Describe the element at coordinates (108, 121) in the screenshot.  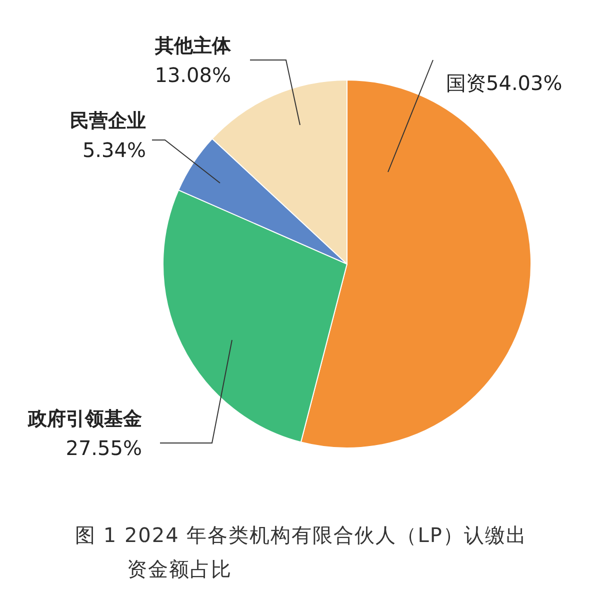
I see `slice-label: 民营企业` at that location.